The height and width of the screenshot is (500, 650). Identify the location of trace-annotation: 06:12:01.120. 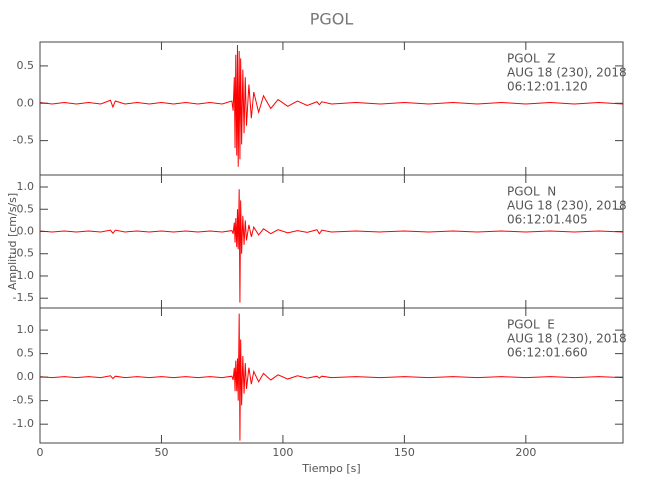
(547, 87).